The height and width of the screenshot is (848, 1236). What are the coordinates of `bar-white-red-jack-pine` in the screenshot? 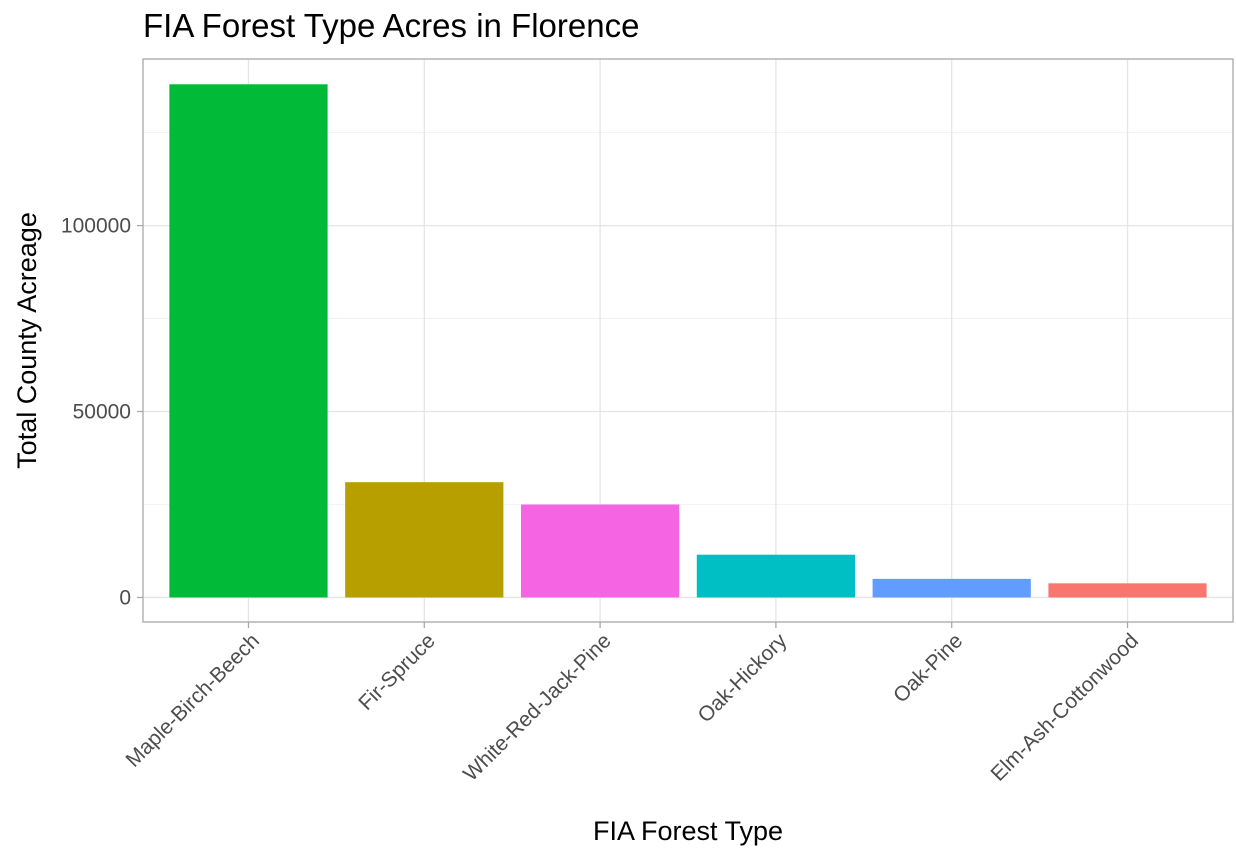 It's located at (600, 551).